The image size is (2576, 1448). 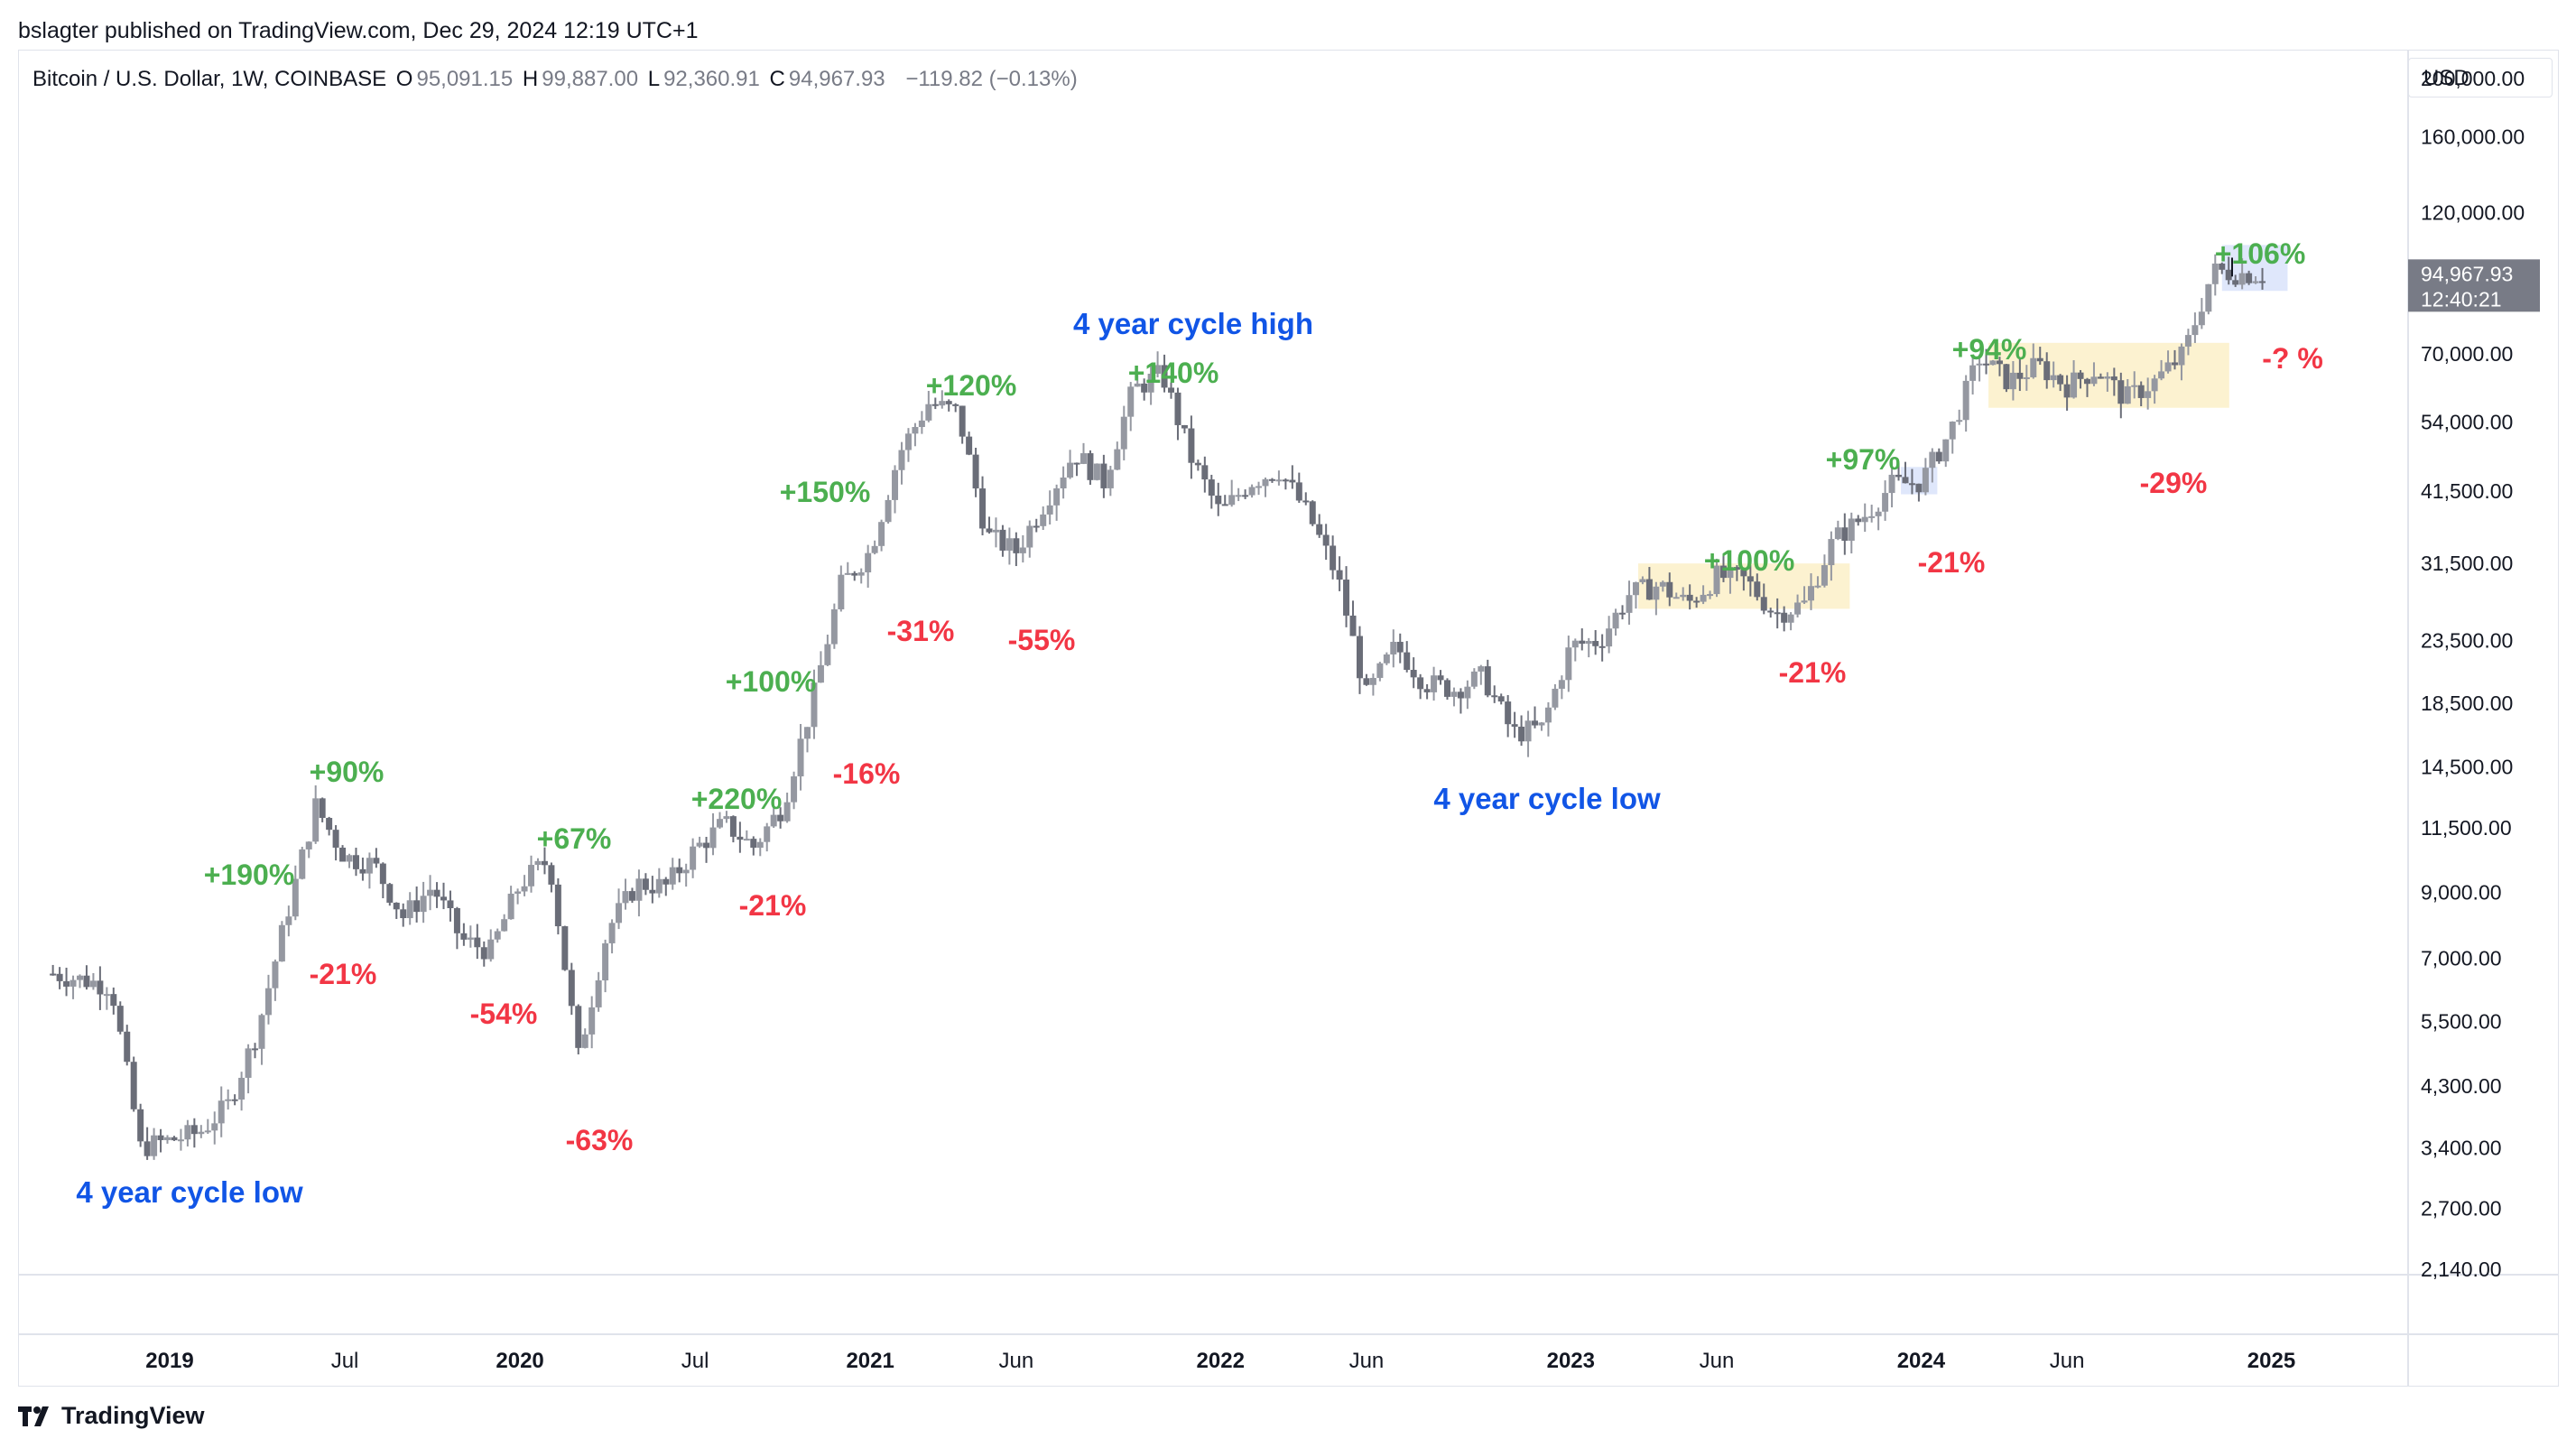 What do you see at coordinates (2461, 1022) in the screenshot?
I see `y-tick-label: 5,500.00` at bounding box center [2461, 1022].